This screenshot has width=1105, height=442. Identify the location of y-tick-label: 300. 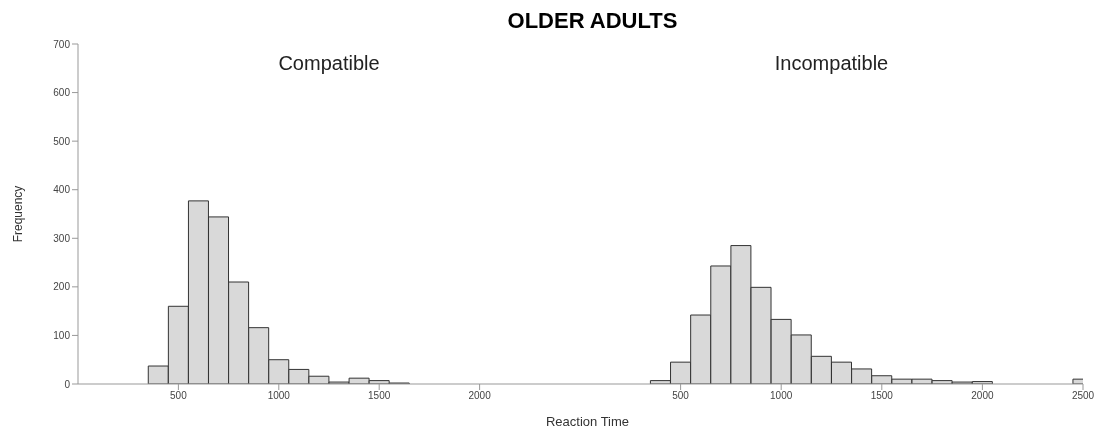
(62, 238).